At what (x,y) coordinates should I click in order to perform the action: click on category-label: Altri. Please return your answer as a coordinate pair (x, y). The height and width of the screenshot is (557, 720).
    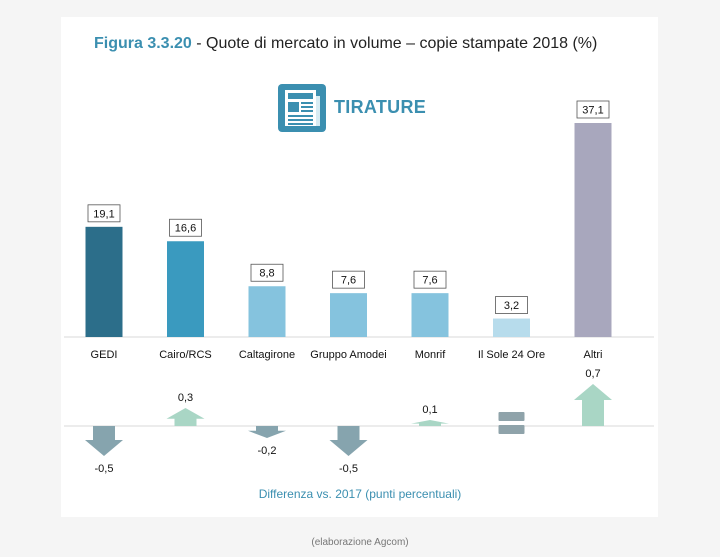
    Looking at the image, I should click on (593, 355).